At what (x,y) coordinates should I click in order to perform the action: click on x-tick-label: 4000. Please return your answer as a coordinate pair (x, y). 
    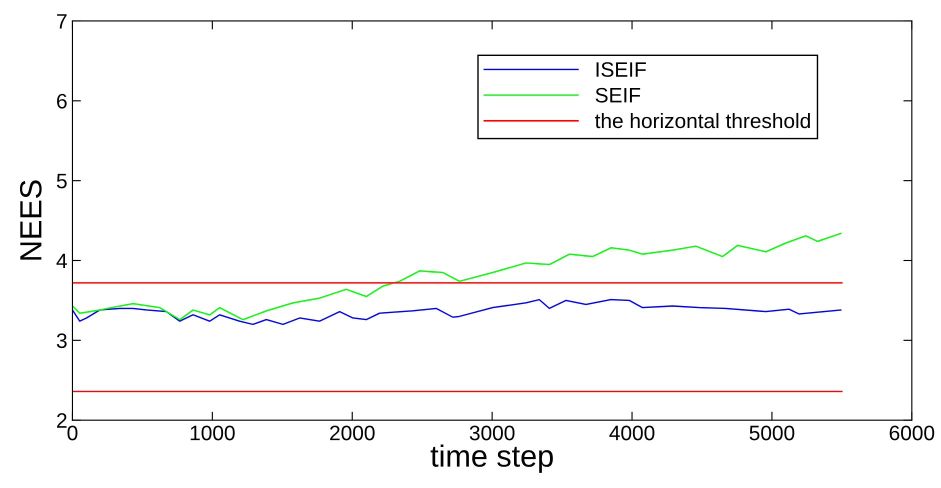
    Looking at the image, I should click on (631, 433).